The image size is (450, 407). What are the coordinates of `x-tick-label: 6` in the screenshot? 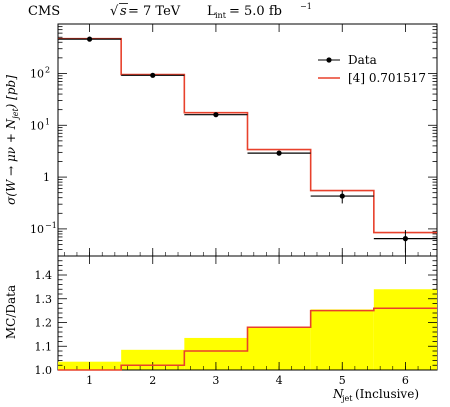 It's located at (405, 380).